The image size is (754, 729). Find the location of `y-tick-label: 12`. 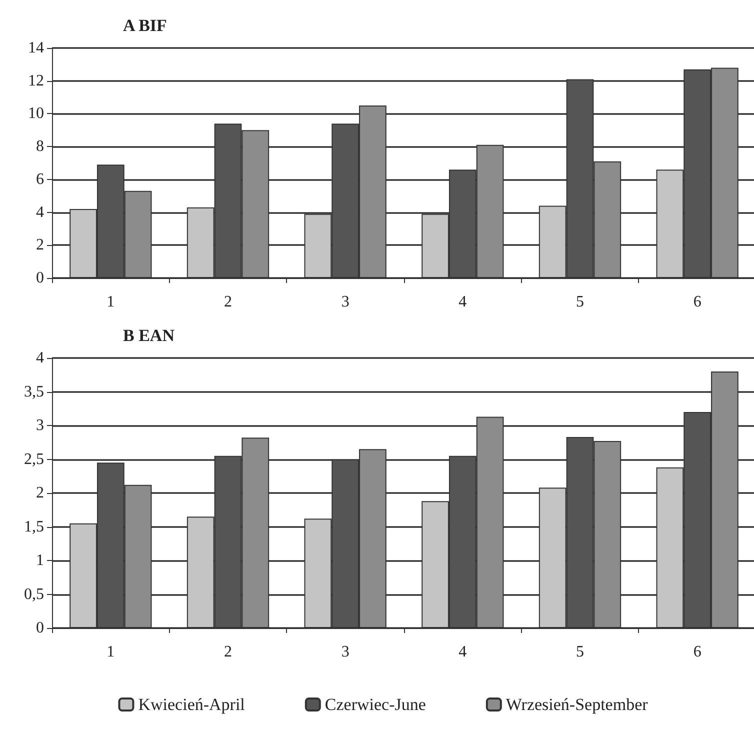

y-tick-label: 12 is located at coordinates (36, 81).